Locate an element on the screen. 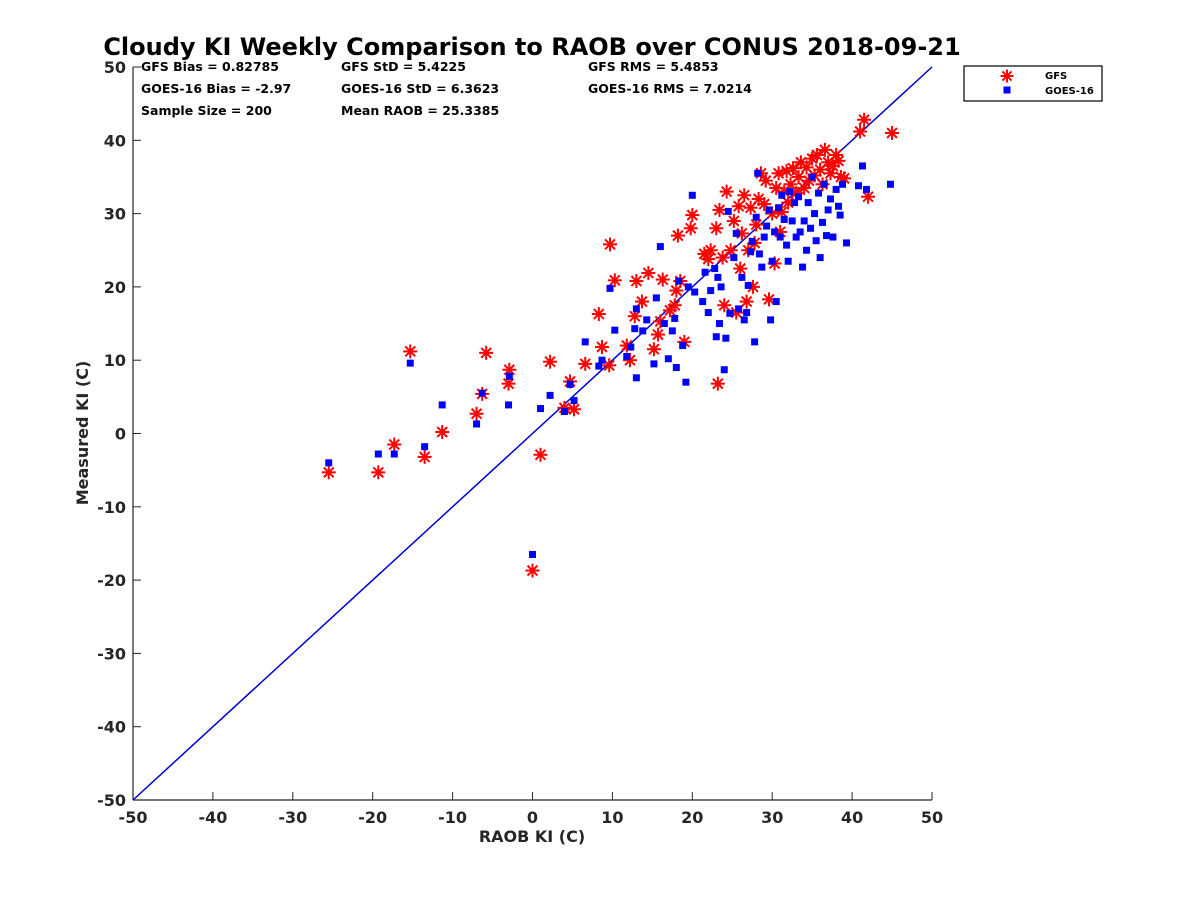 This screenshot has width=1200, height=900. x-tick-label: 50 is located at coordinates (932, 817).